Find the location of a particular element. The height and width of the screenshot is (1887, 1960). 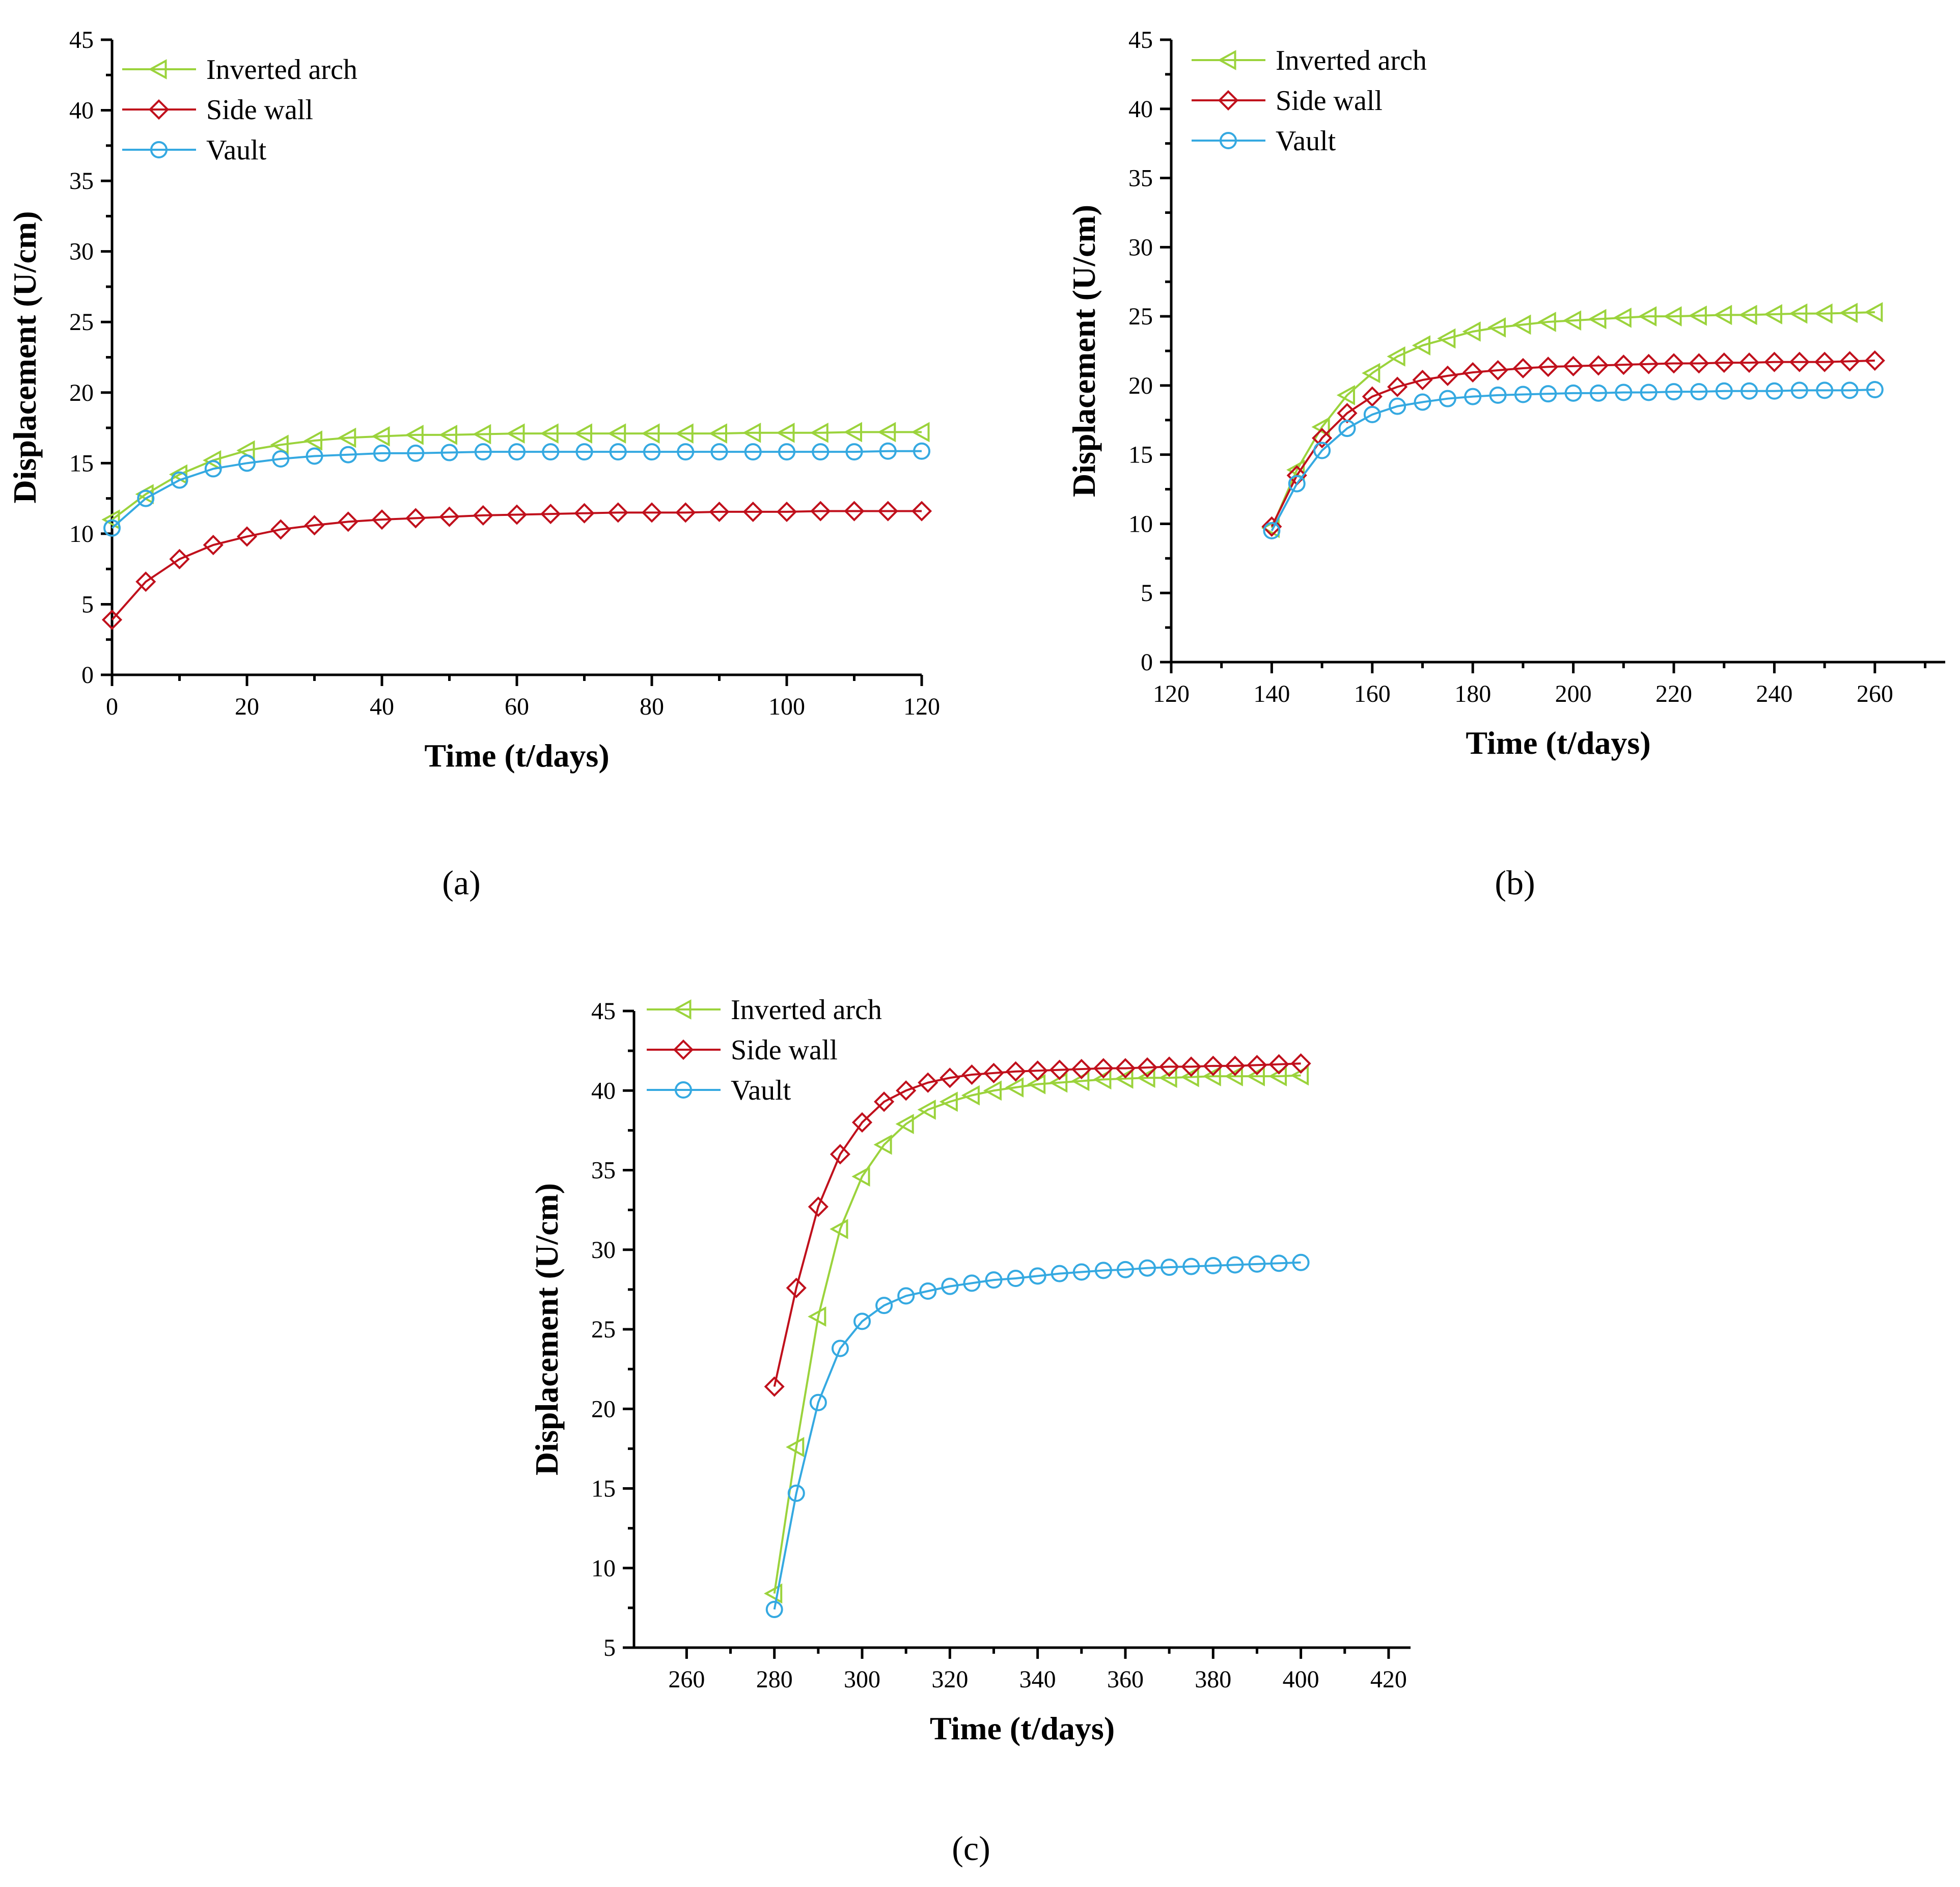

y-axis-title: Displacement (U/cm) is located at coordinates (1084, 351).